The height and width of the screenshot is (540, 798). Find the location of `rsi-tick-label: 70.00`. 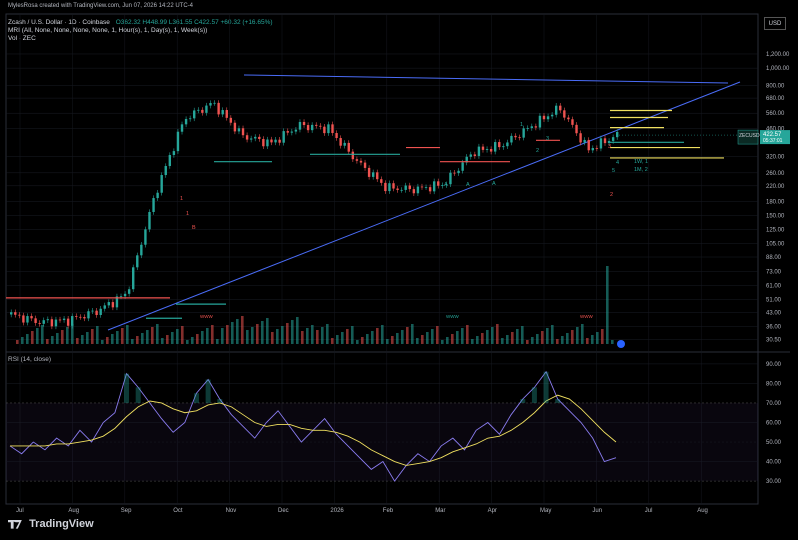

rsi-tick-label: 70.00 is located at coordinates (774, 404).